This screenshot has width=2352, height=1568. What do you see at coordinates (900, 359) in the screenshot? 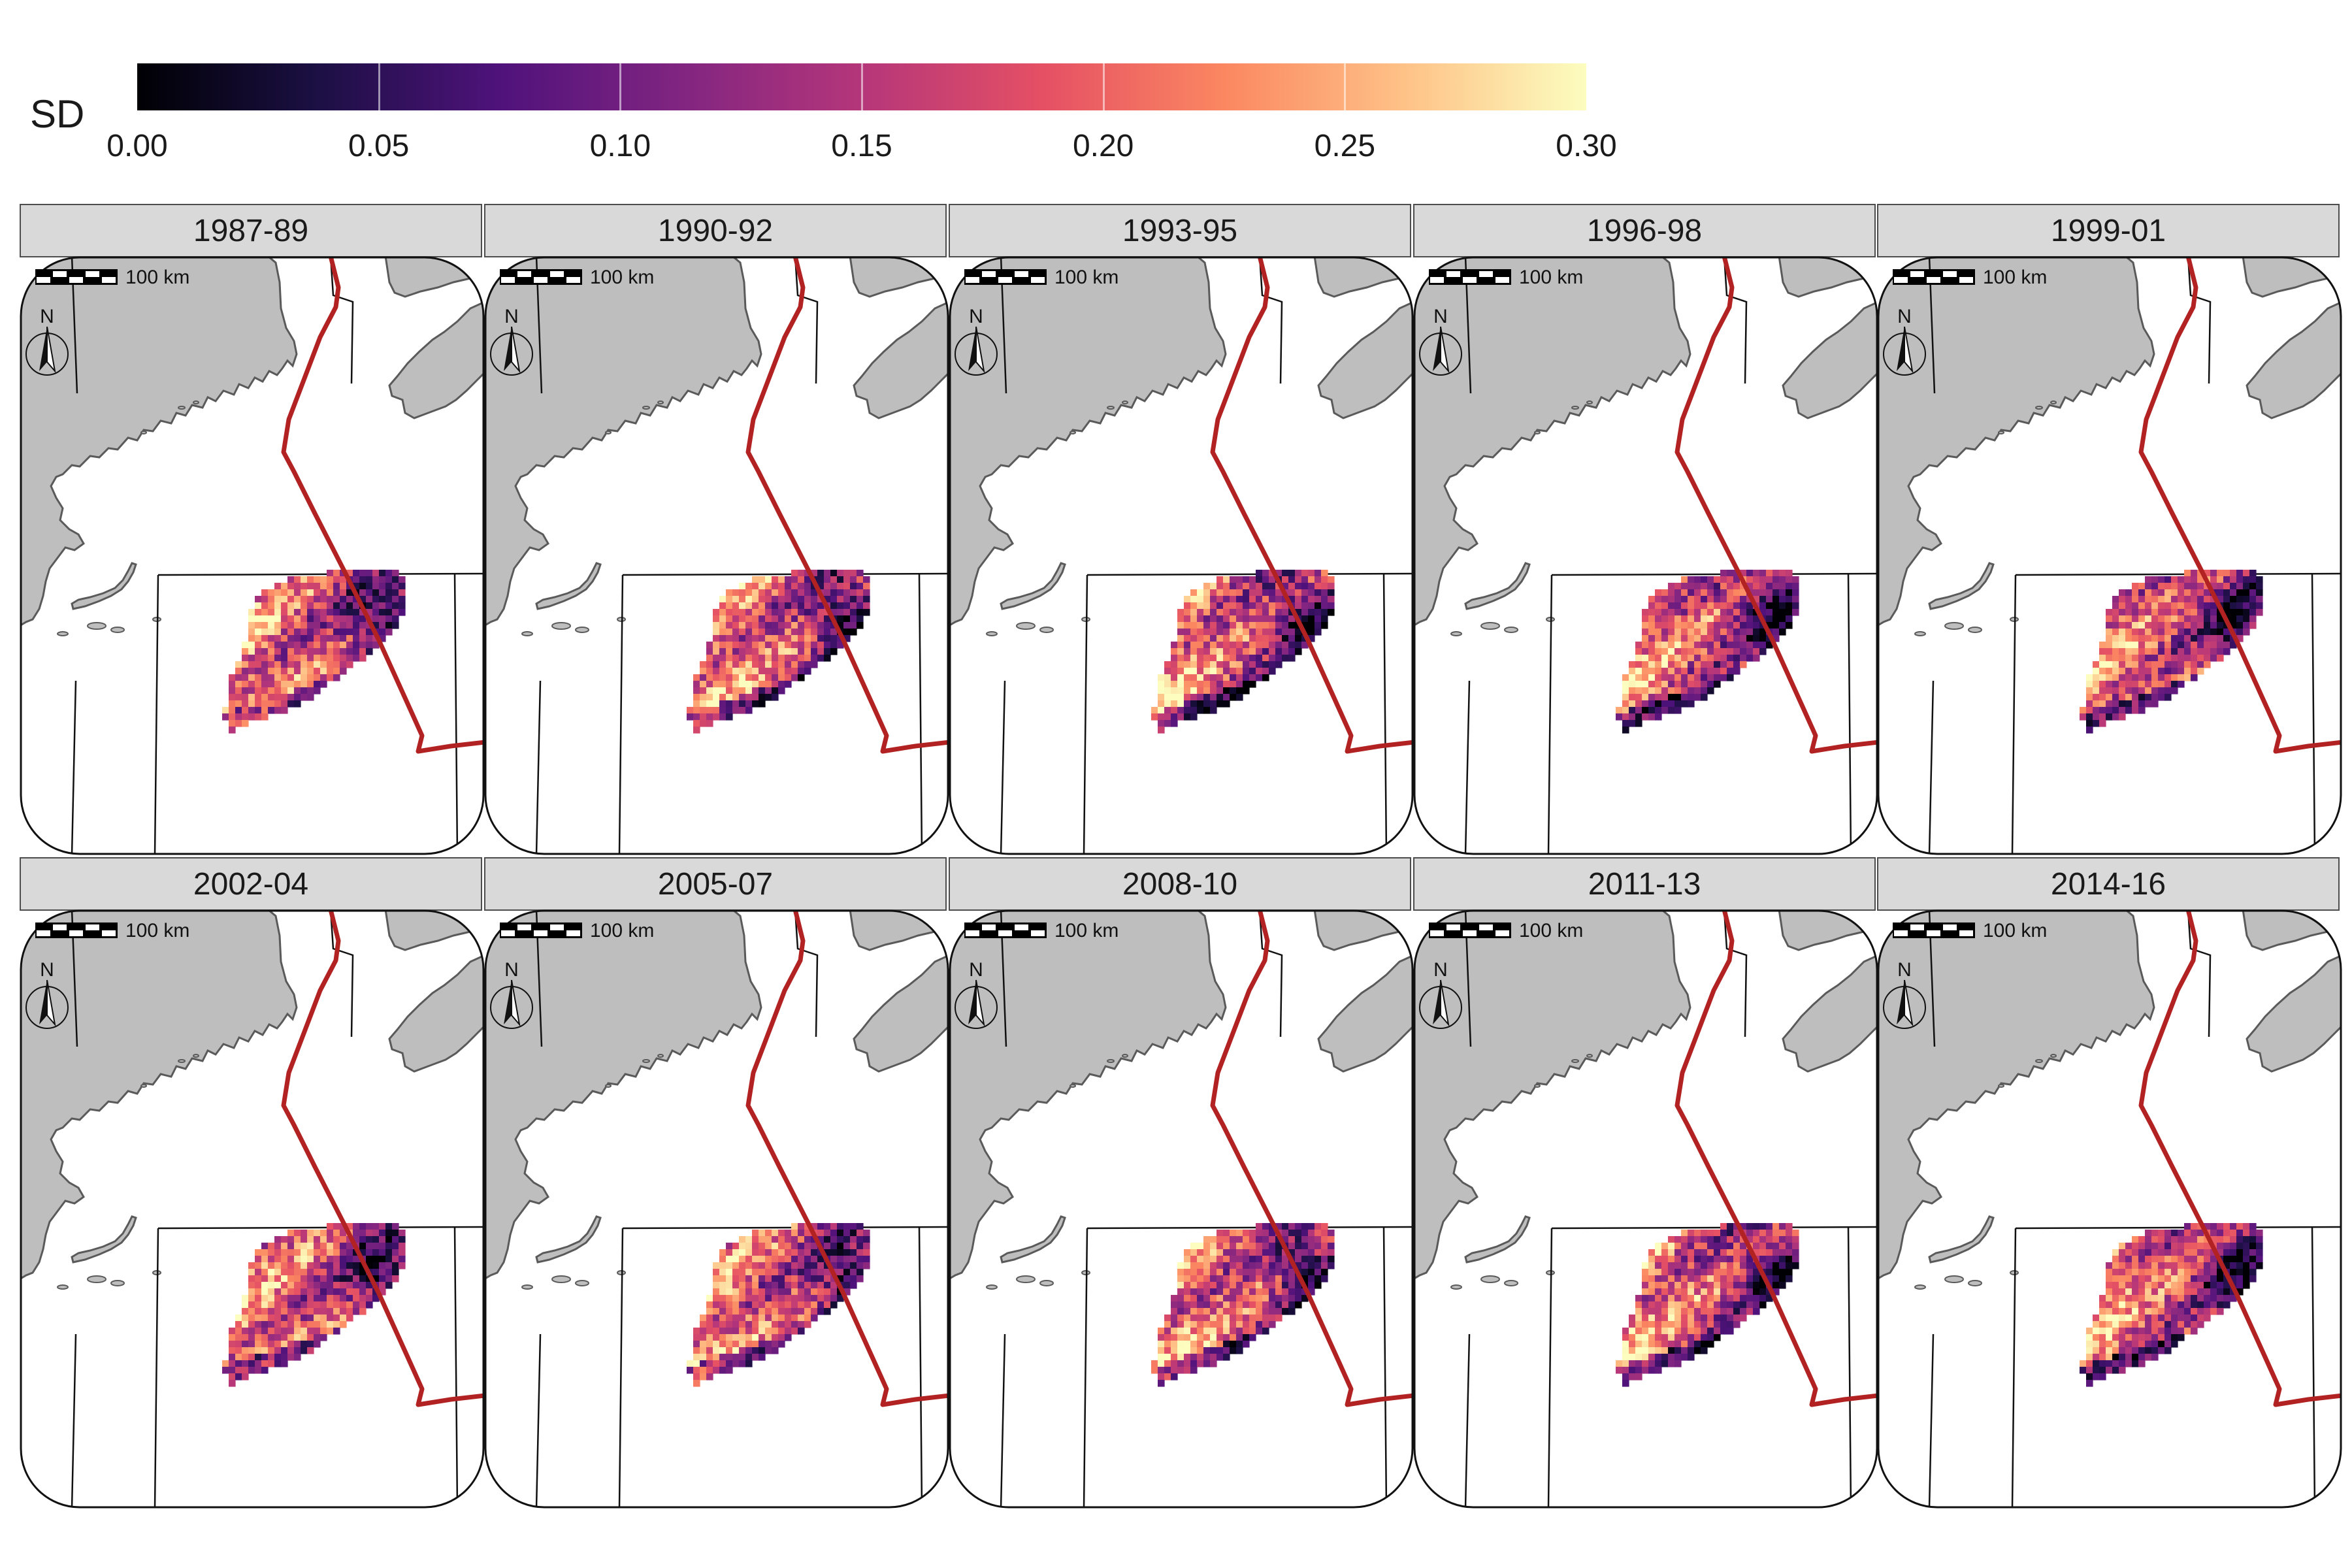
I see `land-nova-scotia` at bounding box center [900, 359].